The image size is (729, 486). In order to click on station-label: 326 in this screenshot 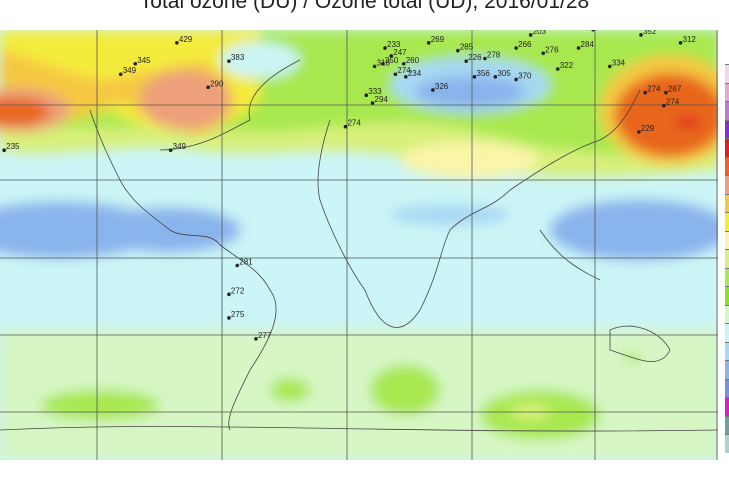, I will do `click(442, 86)`.